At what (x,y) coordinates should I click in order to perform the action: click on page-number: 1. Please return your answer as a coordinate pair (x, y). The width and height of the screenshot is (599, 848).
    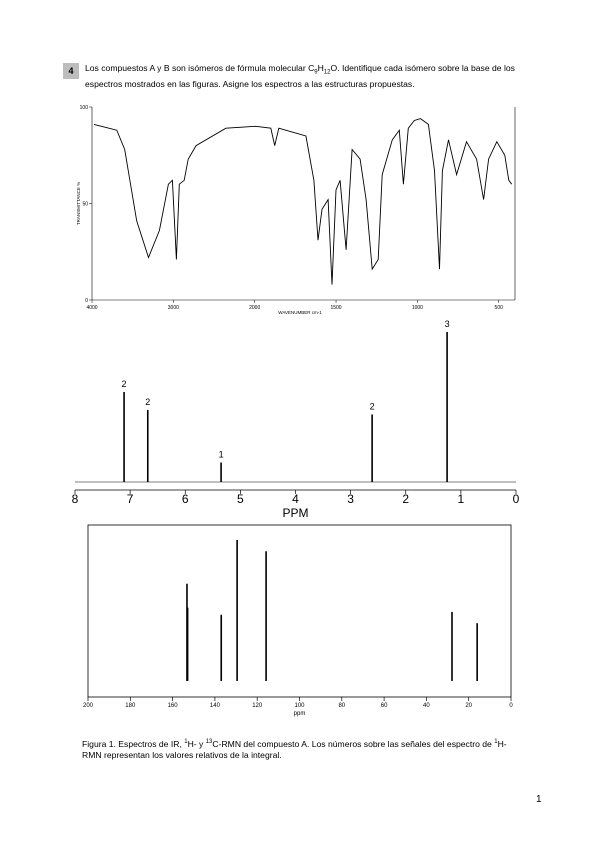
    Looking at the image, I should click on (539, 799).